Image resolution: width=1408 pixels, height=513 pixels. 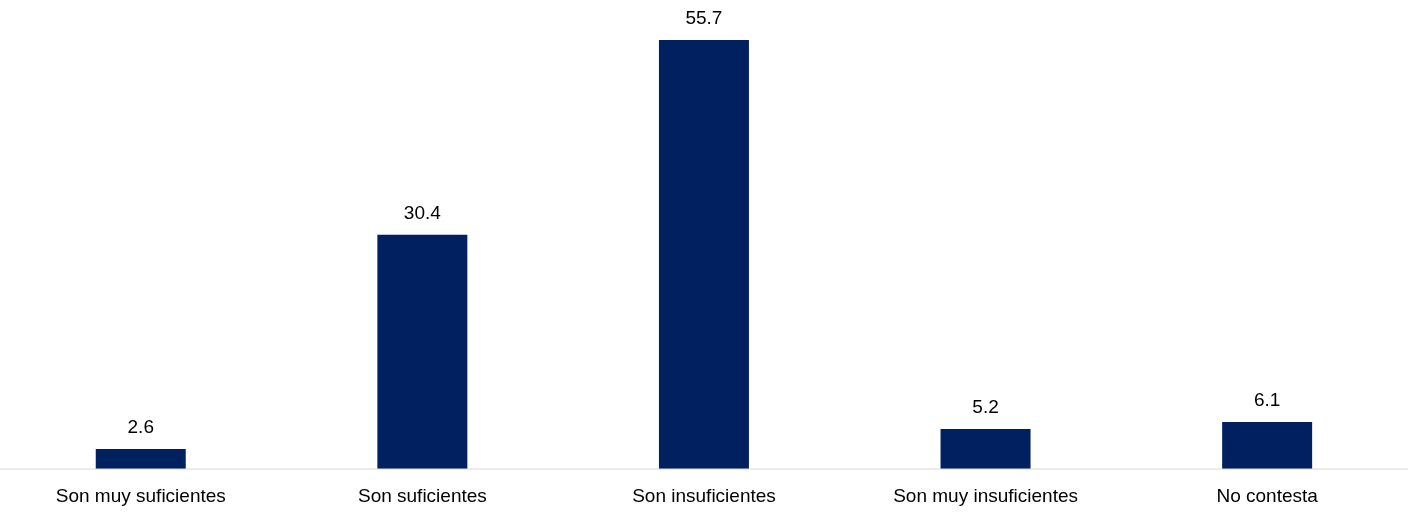 What do you see at coordinates (422, 496) in the screenshot?
I see `x-tick-label: Son suficientes` at bounding box center [422, 496].